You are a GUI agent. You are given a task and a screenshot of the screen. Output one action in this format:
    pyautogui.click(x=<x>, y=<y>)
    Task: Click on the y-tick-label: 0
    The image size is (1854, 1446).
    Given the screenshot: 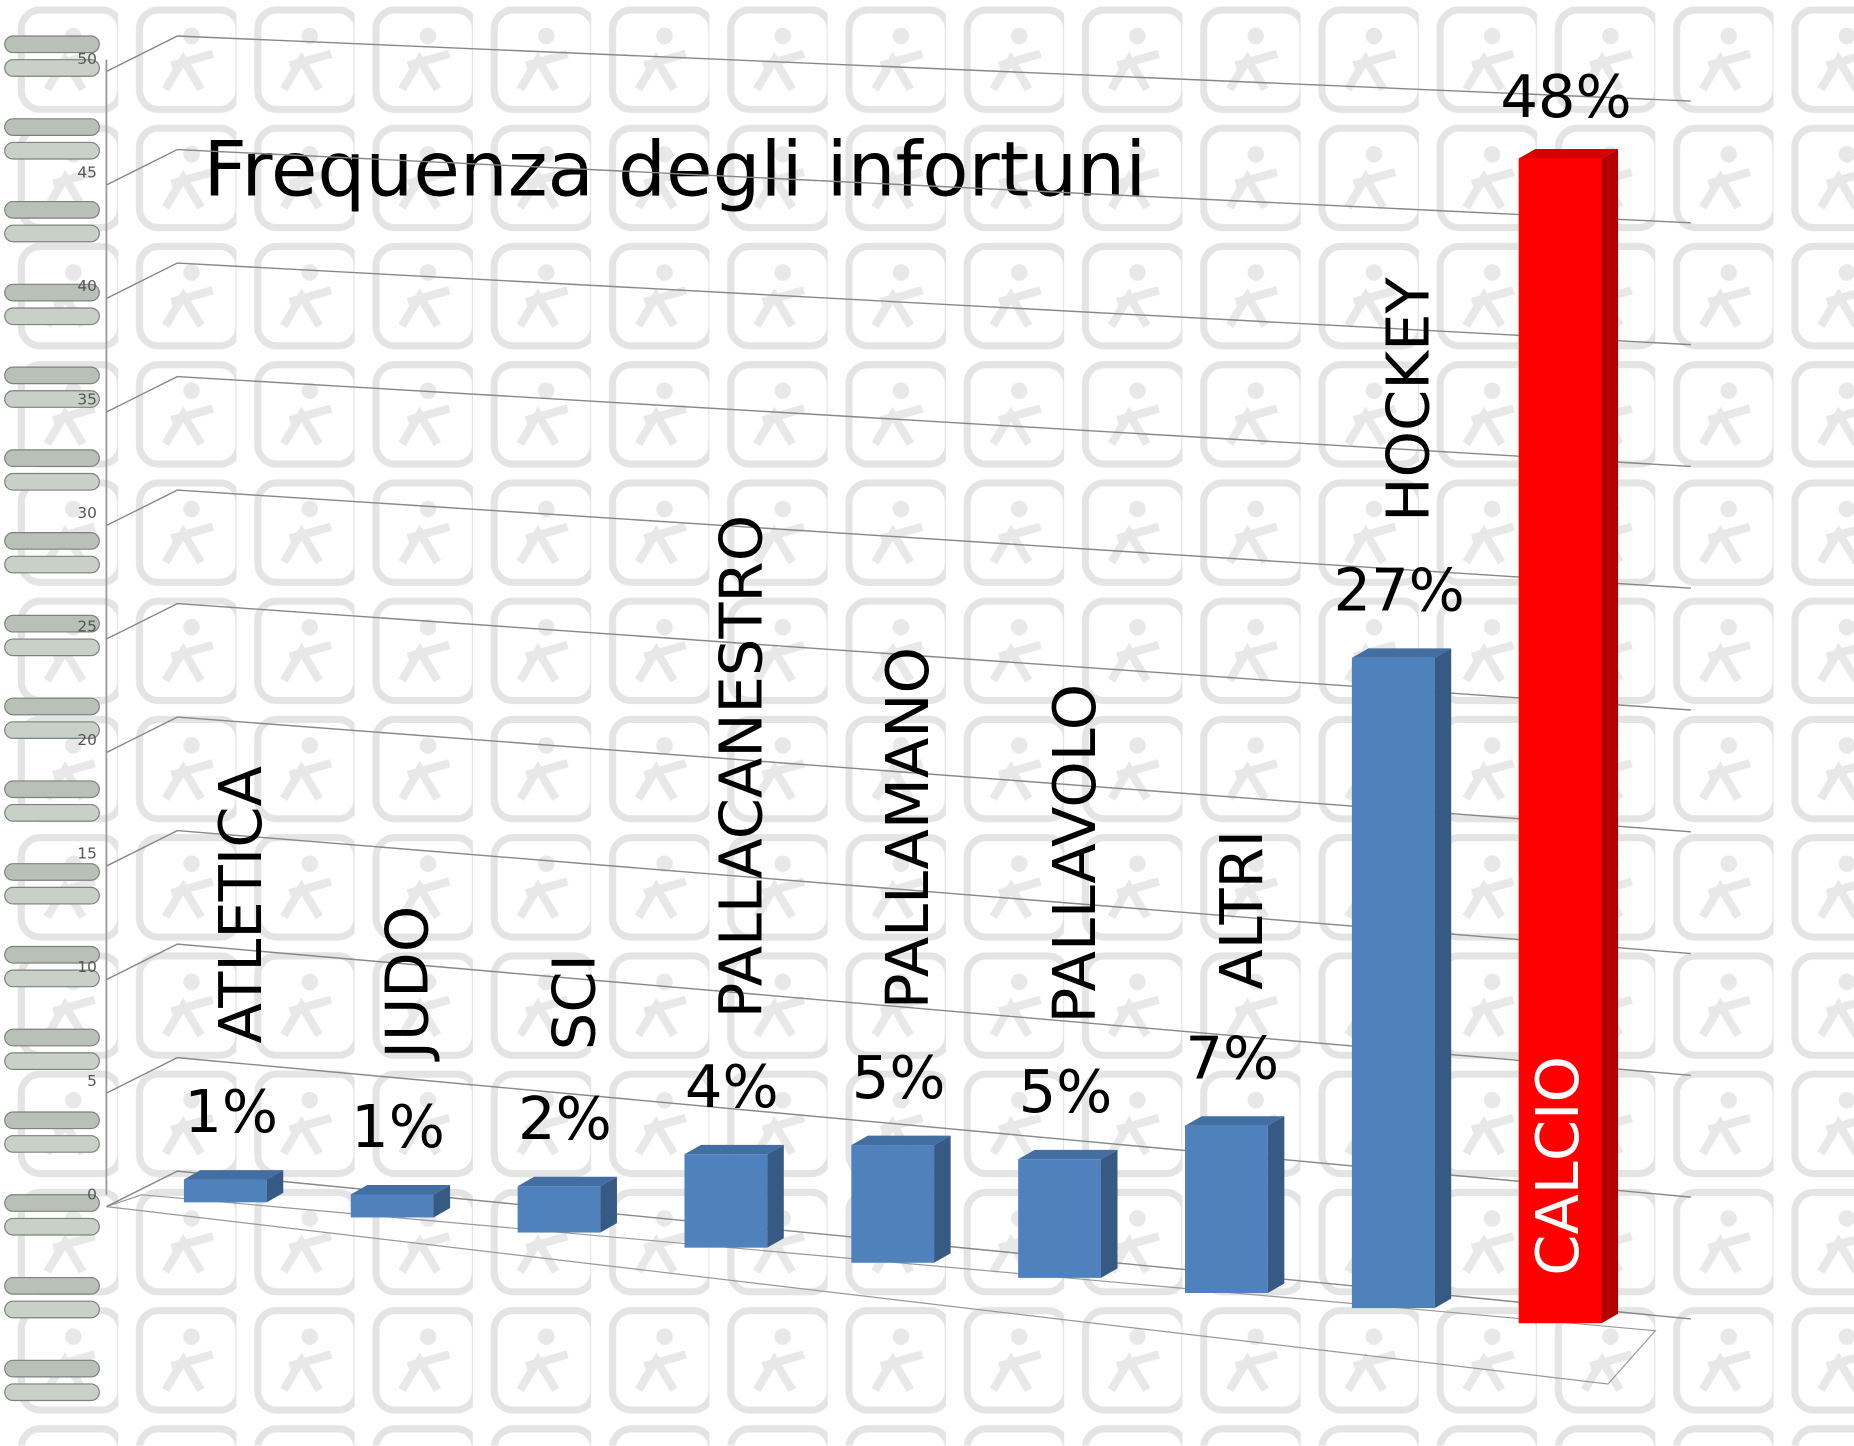 What is the action you would take?
    pyautogui.click(x=92, y=1194)
    